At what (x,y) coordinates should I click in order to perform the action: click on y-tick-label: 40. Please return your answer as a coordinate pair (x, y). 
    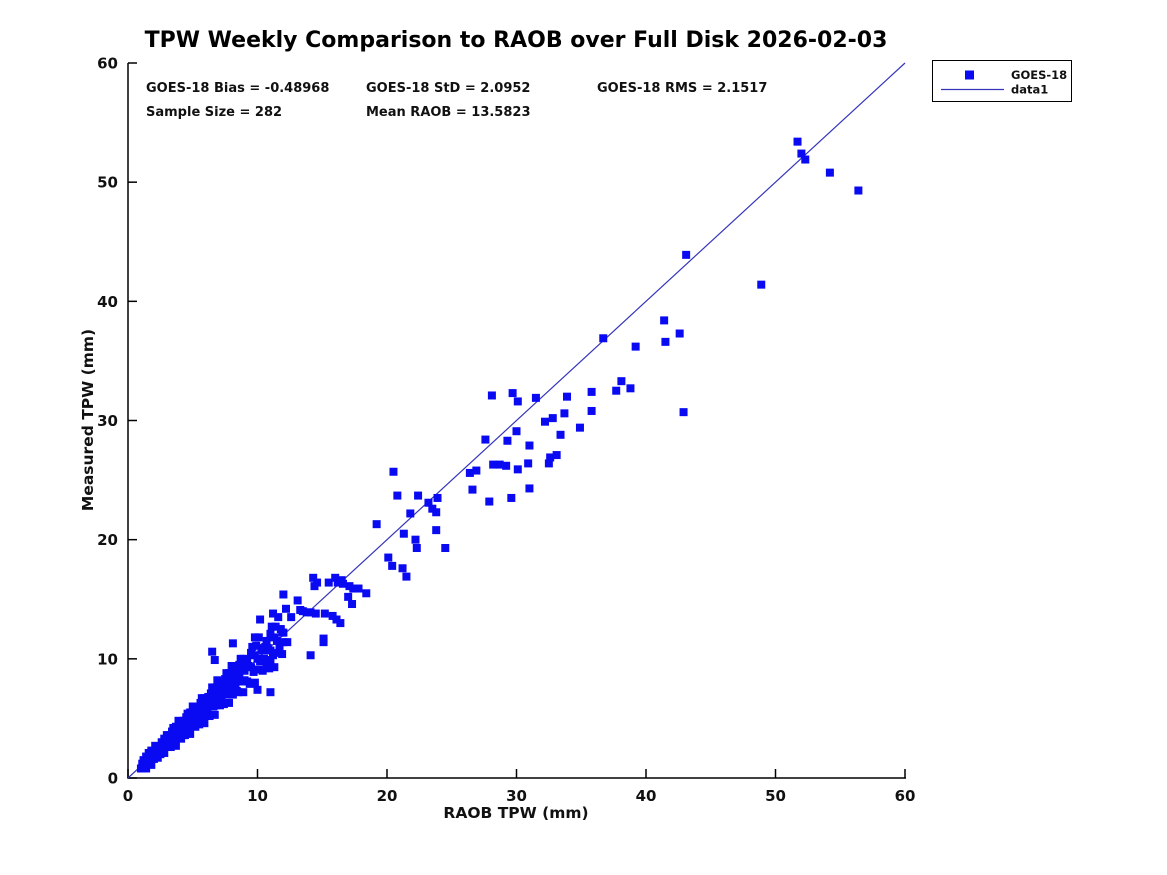
    Looking at the image, I should click on (107, 302).